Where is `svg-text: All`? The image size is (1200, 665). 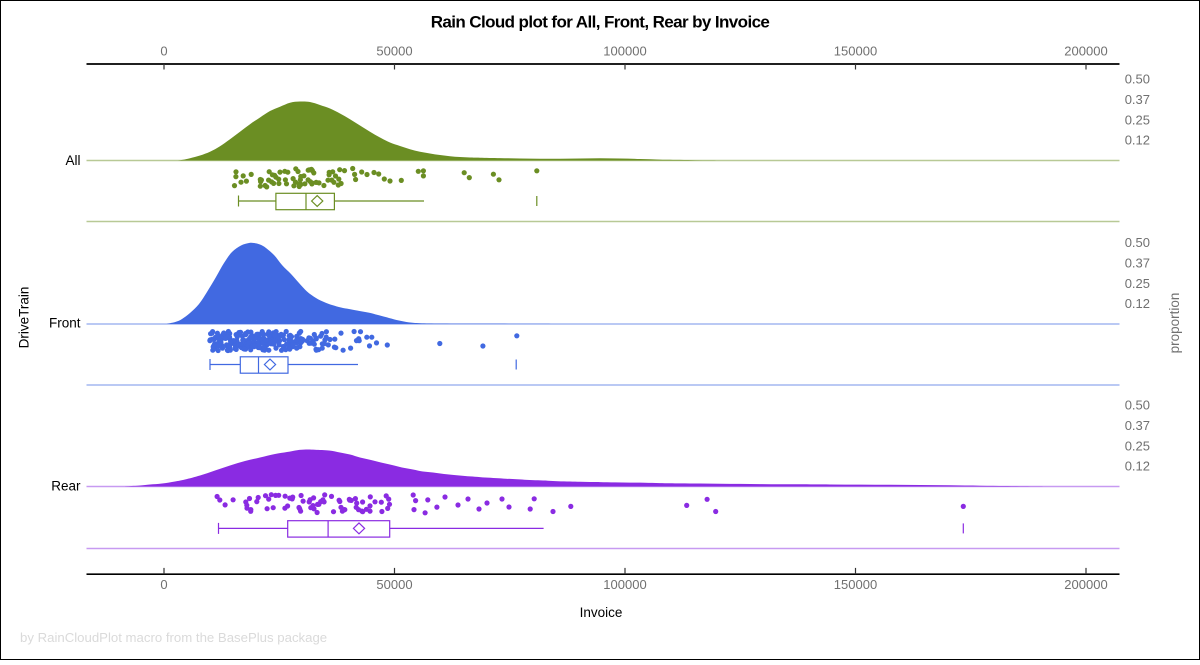
svg-text: All is located at coordinates (72, 160).